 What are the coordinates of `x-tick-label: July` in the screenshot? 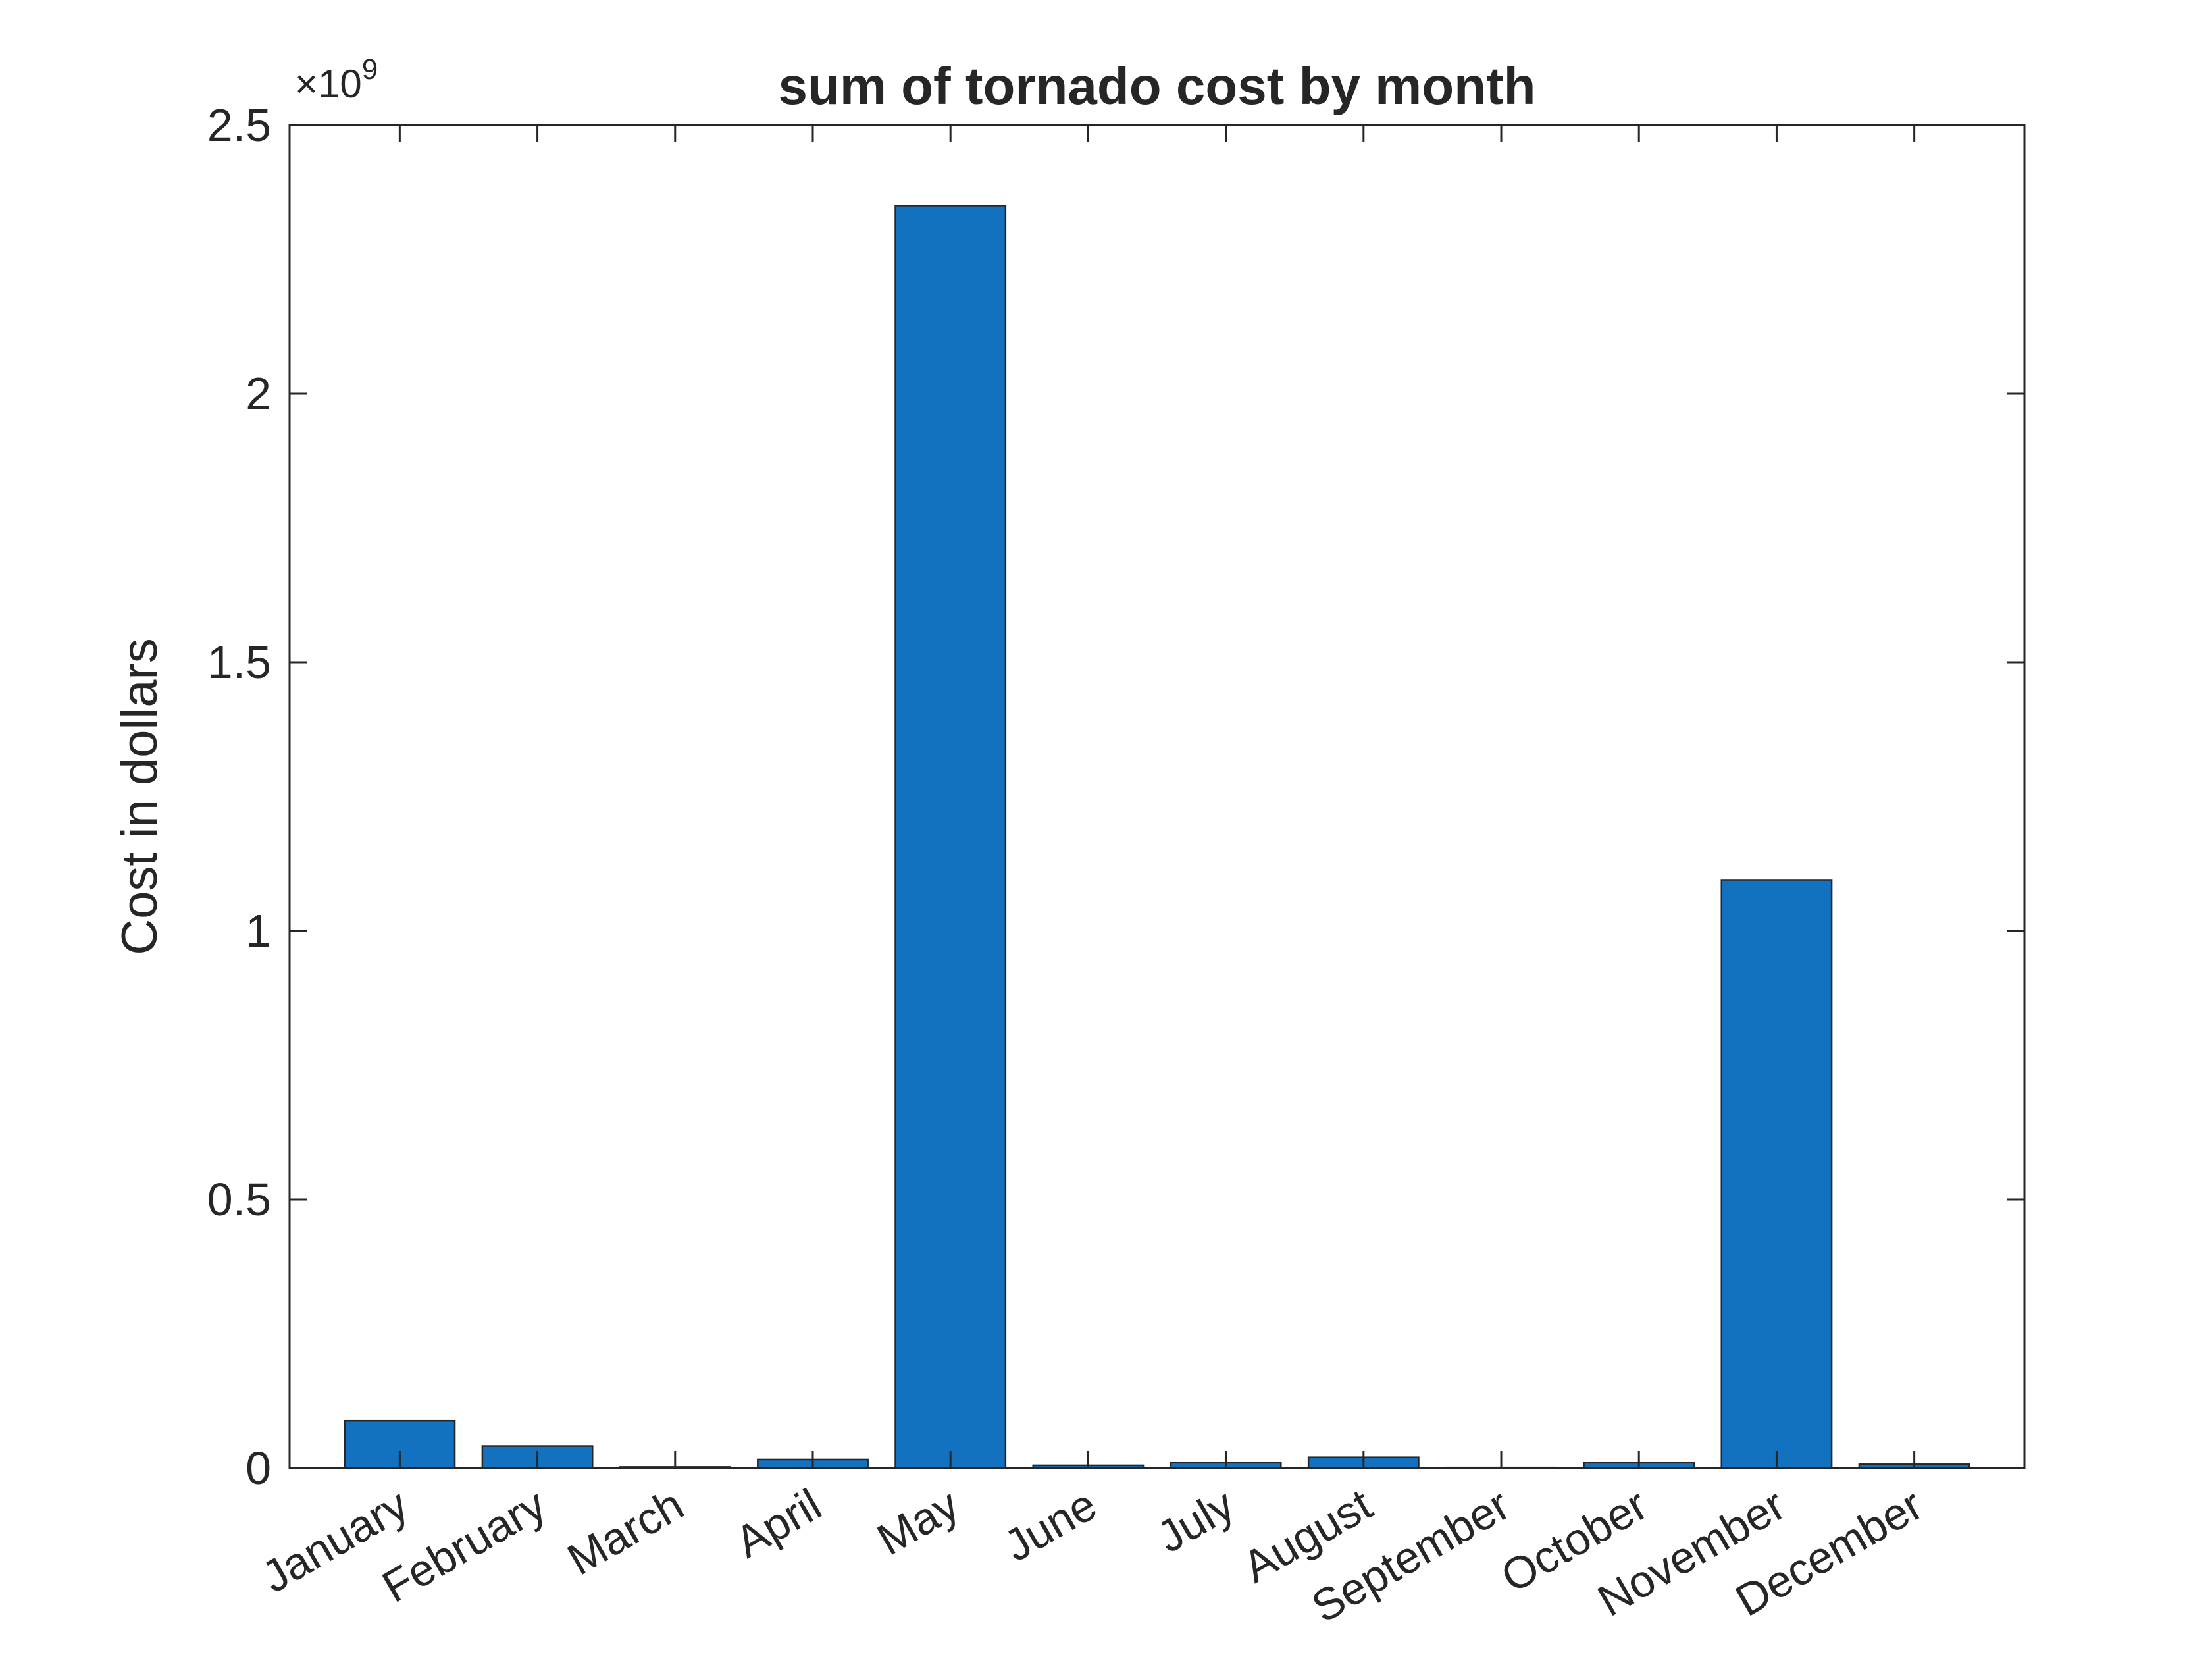 It's located at (1195, 1521).